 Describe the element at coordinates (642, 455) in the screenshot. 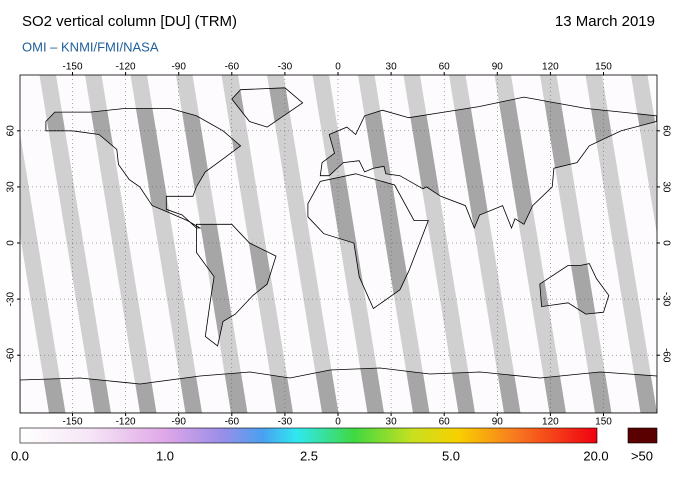

I see `colorbar-label: >50` at that location.